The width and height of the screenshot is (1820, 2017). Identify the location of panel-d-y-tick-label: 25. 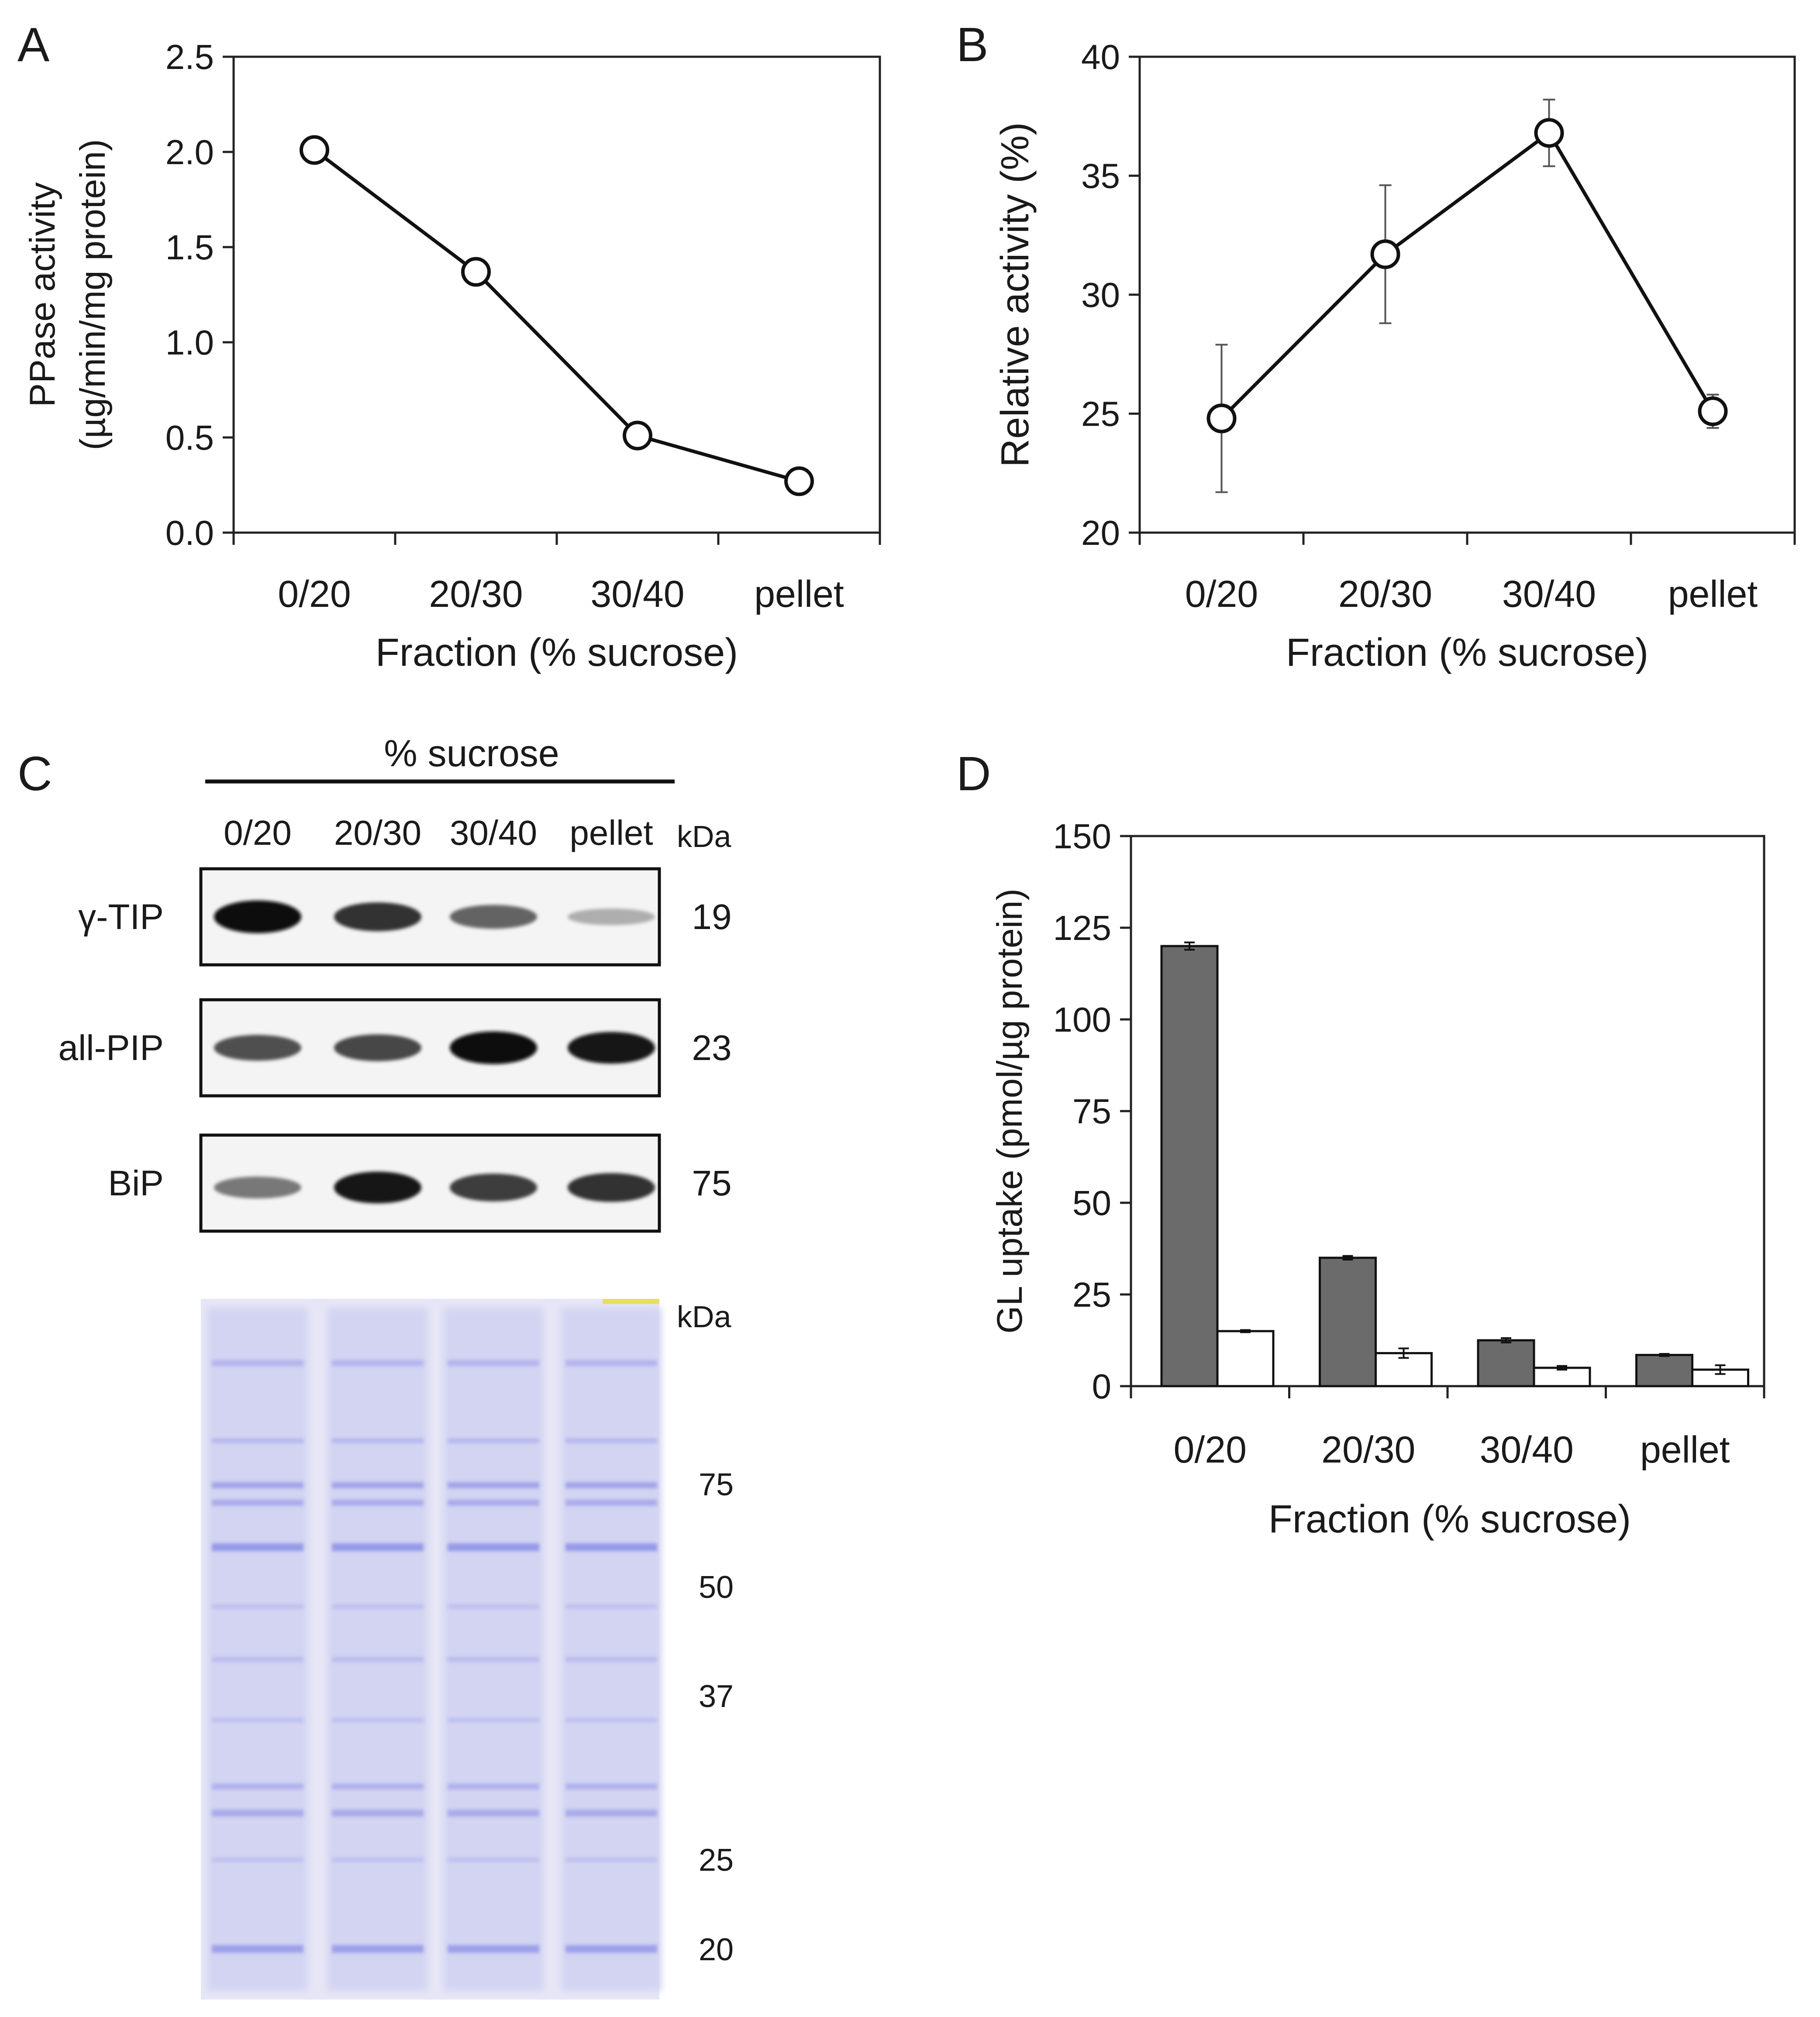
(1091, 1294).